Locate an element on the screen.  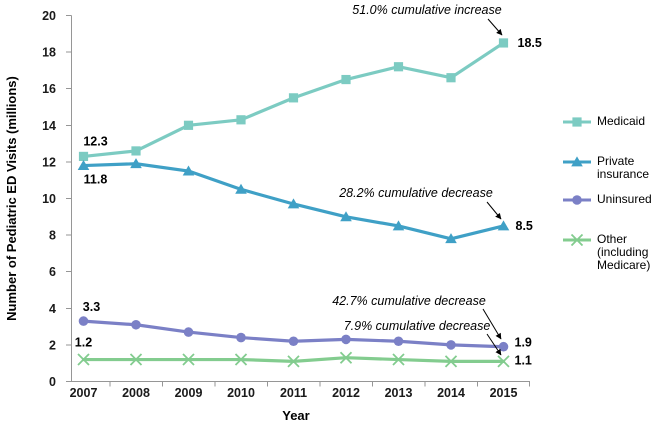
legend-item-medicaid: Medicaid is located at coordinates (610, 121).